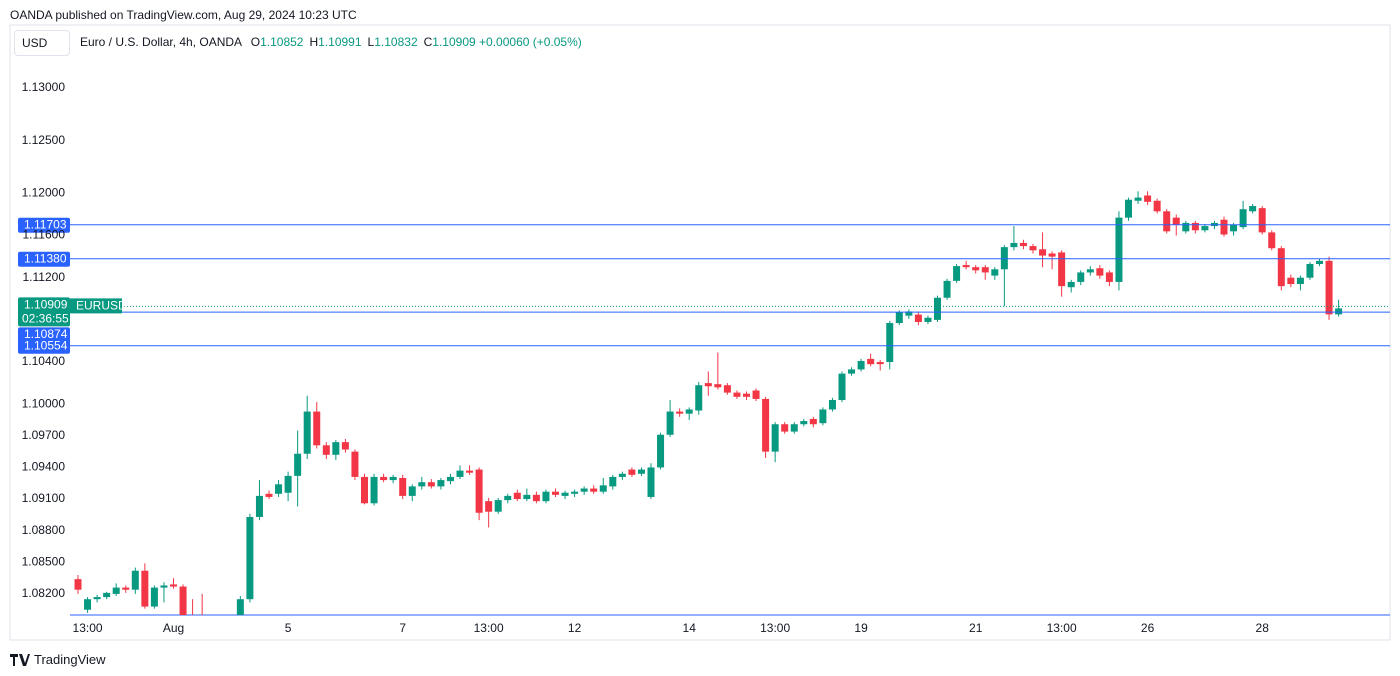  Describe the element at coordinates (861, 628) in the screenshot. I see `x-tick-label: 19` at that location.